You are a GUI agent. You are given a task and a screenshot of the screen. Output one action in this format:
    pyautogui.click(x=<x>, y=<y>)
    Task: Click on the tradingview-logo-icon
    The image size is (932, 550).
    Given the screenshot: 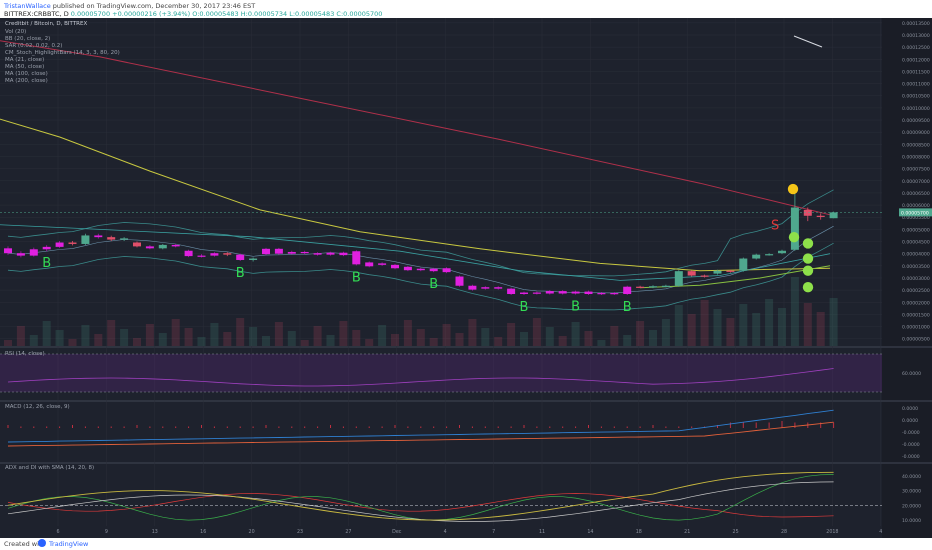 What is the action you would take?
    pyautogui.click(x=42, y=543)
    